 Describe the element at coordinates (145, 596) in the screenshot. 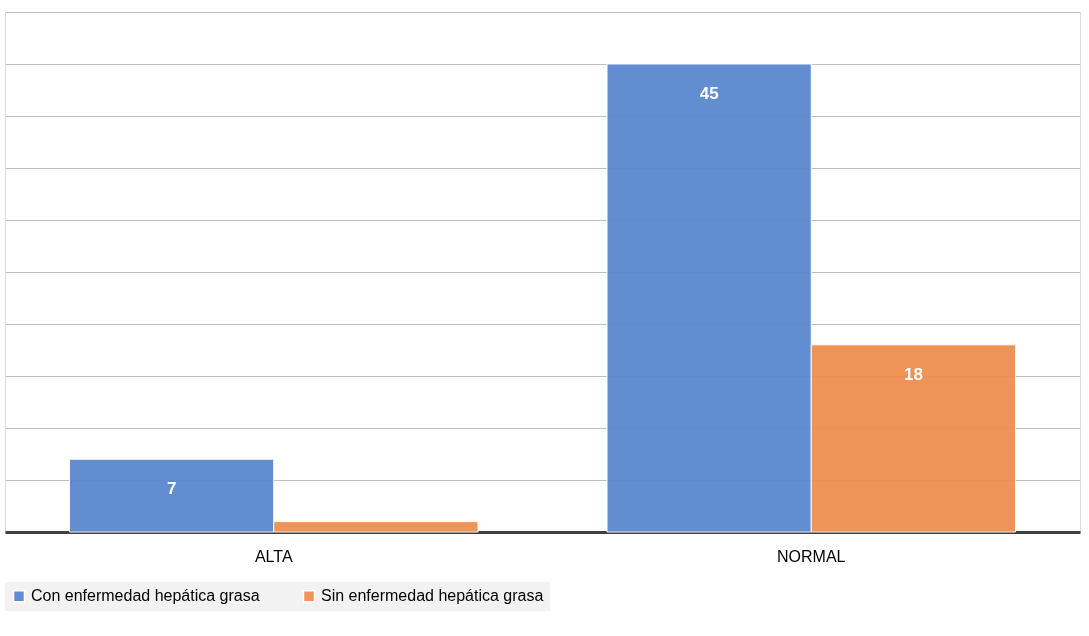

I see `legend-label: Con enfermedad hepática grasa` at that location.